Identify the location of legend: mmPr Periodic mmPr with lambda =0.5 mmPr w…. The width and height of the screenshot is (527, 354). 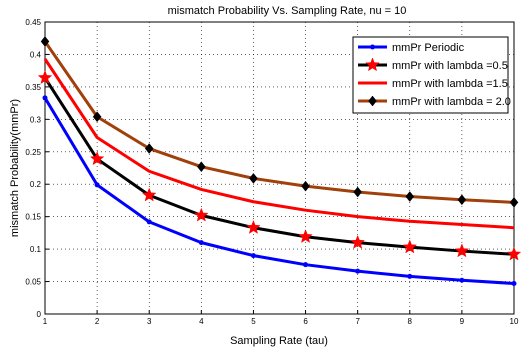
(431, 75).